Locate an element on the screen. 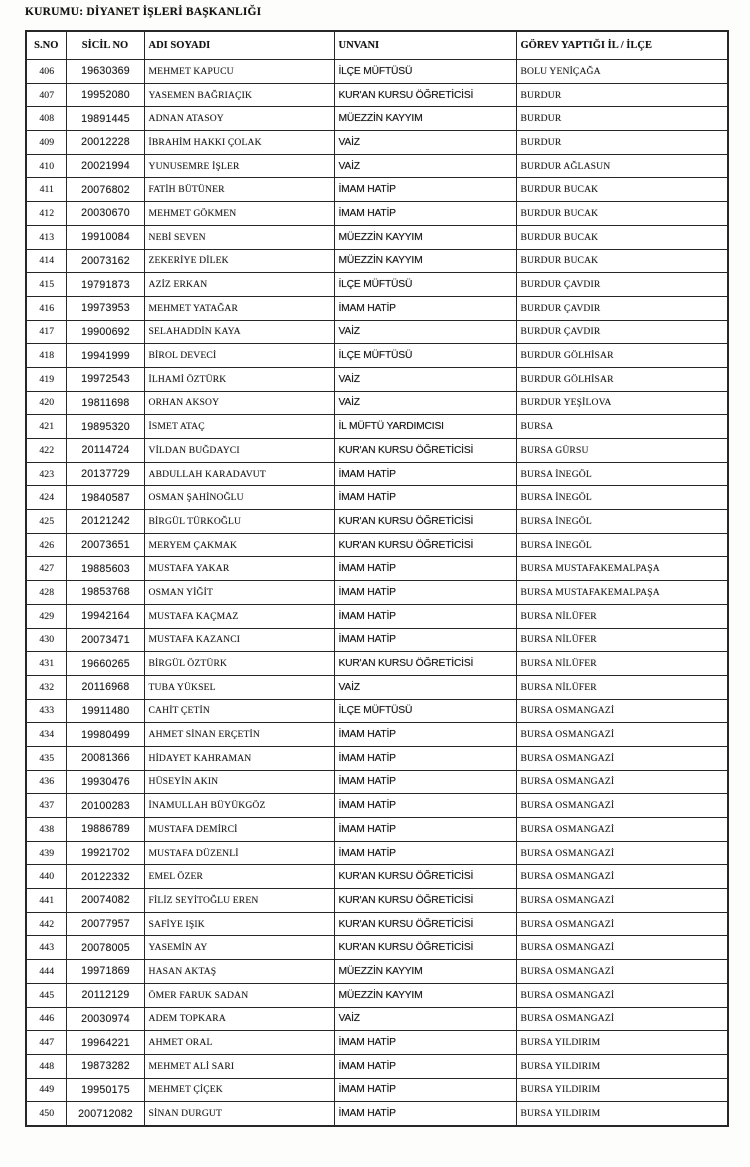 The width and height of the screenshot is (750, 1167). cell-sno: 429 is located at coordinates (46, 616).